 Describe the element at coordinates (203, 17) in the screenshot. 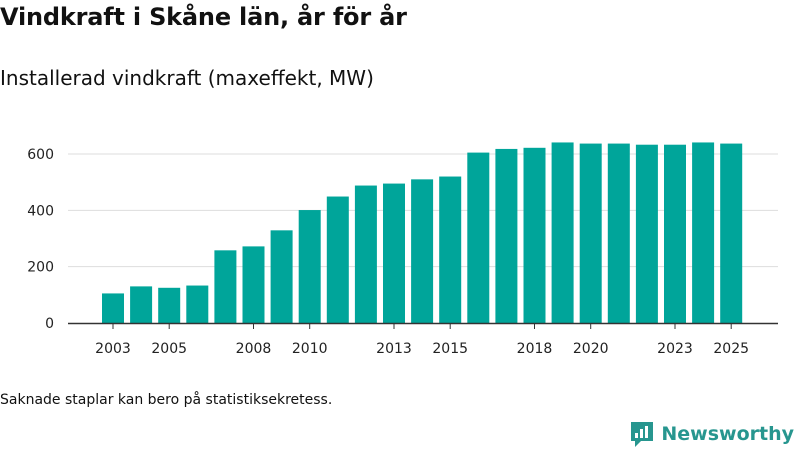

I see `chart-title: Vindkraft i Skåne län, år för år` at that location.